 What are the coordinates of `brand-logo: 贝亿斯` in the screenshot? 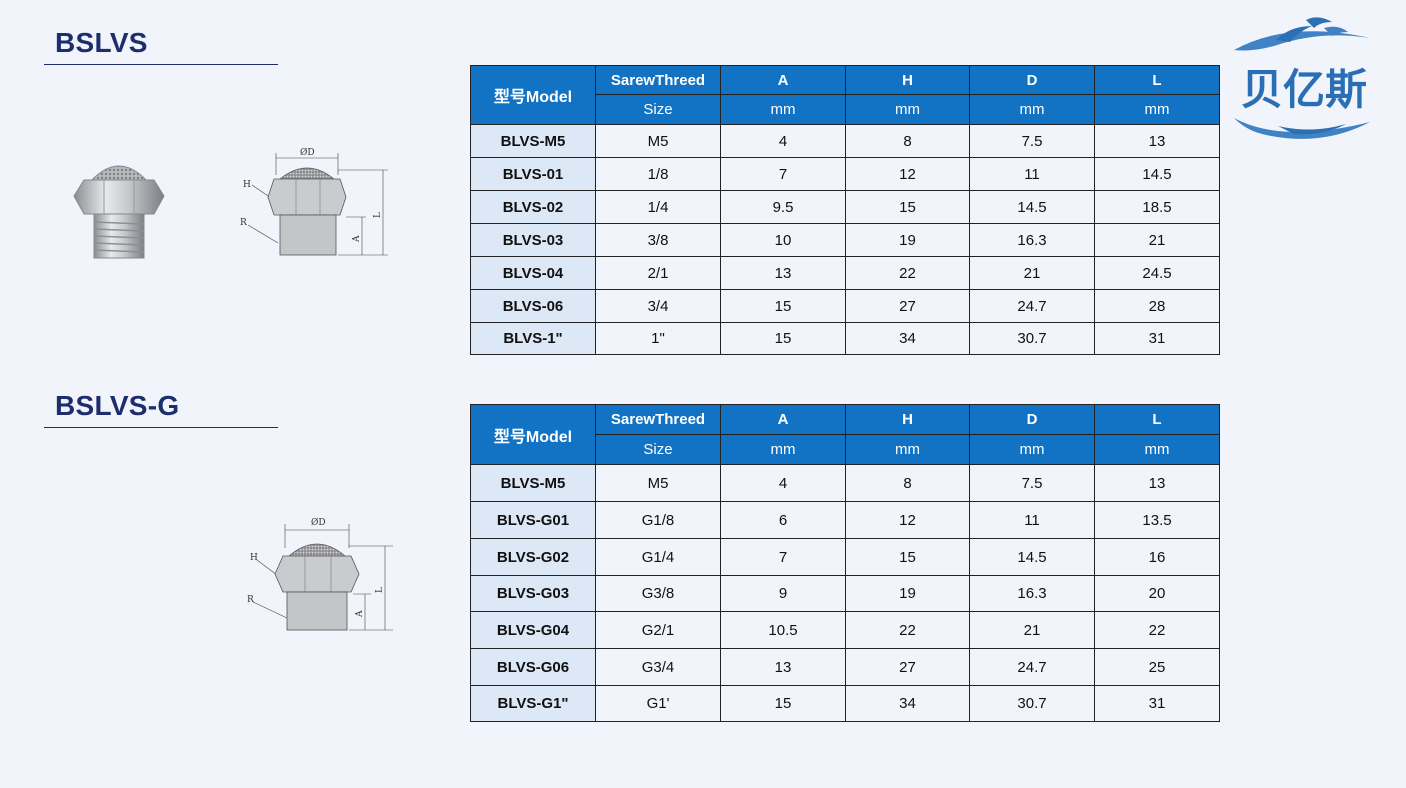 It's located at (1302, 78).